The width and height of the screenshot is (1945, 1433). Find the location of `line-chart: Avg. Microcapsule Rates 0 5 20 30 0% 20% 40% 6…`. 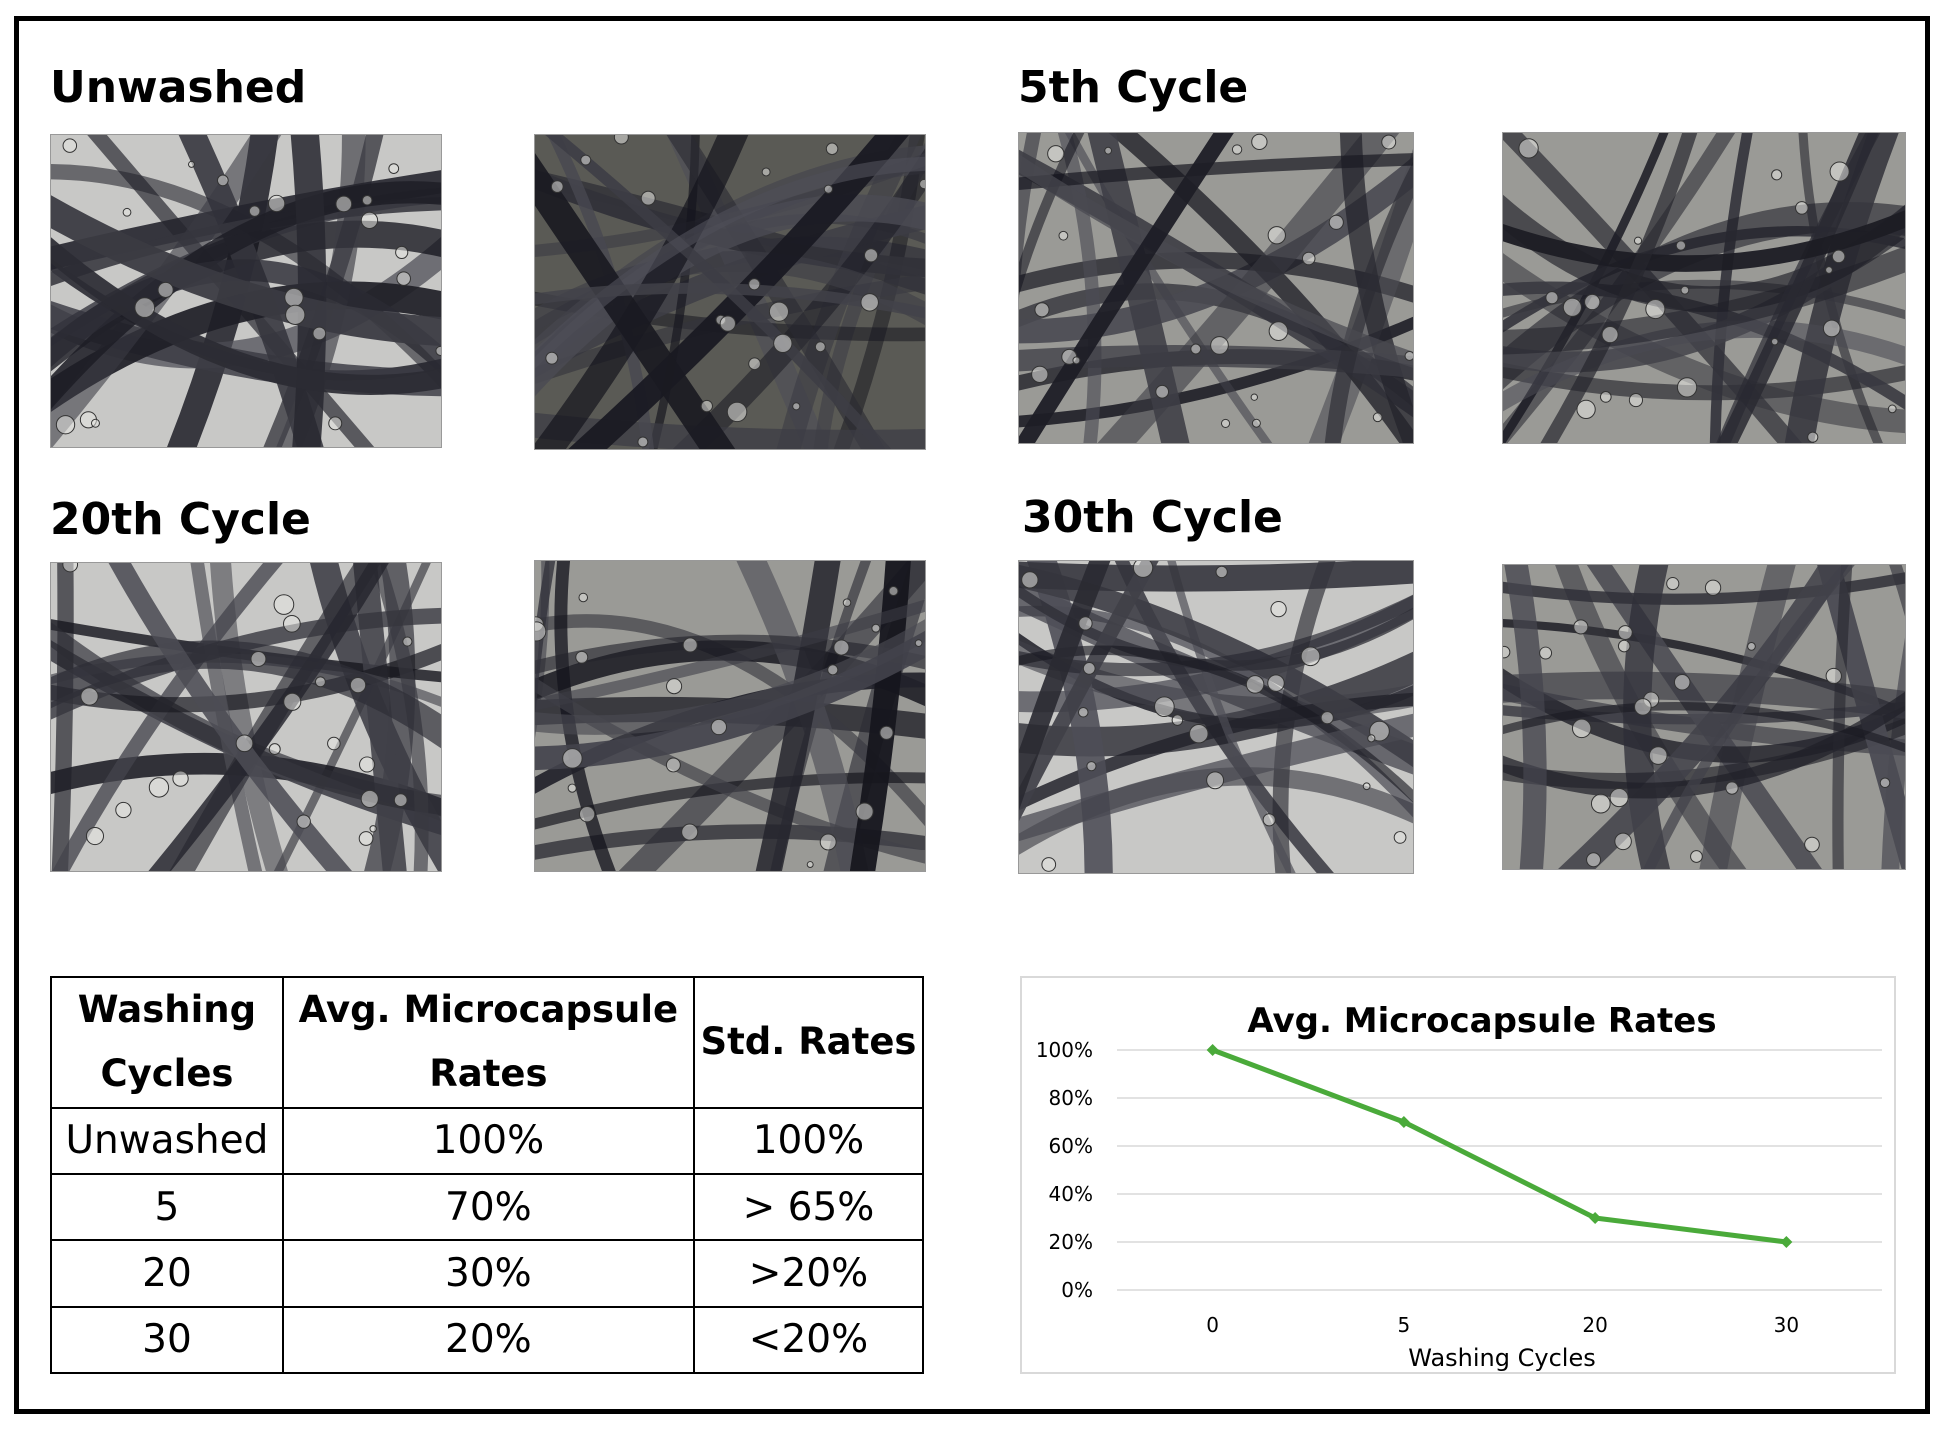

line-chart: Avg. Microcapsule Rates 0 5 20 30 0% 20% 40% 6… is located at coordinates (1458, 1175).